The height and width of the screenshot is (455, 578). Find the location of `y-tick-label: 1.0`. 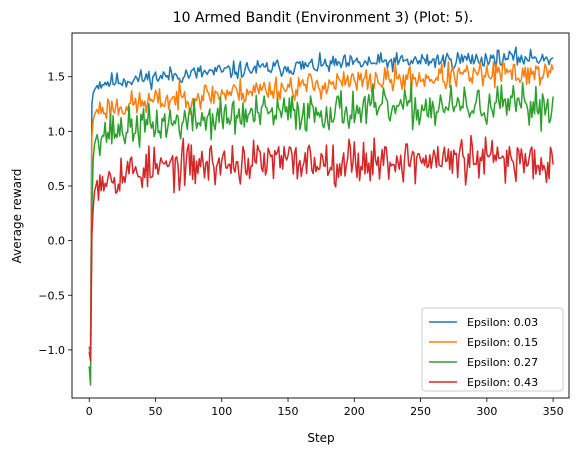

y-tick-label: 1.0 is located at coordinates (57, 131).